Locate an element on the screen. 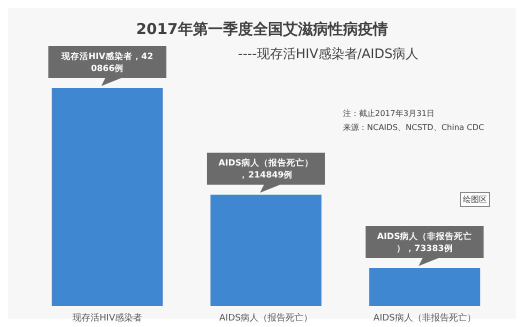 The height and width of the screenshot is (327, 524). data-label: AIDS病人（报告死亡），214849例 is located at coordinates (266, 169).